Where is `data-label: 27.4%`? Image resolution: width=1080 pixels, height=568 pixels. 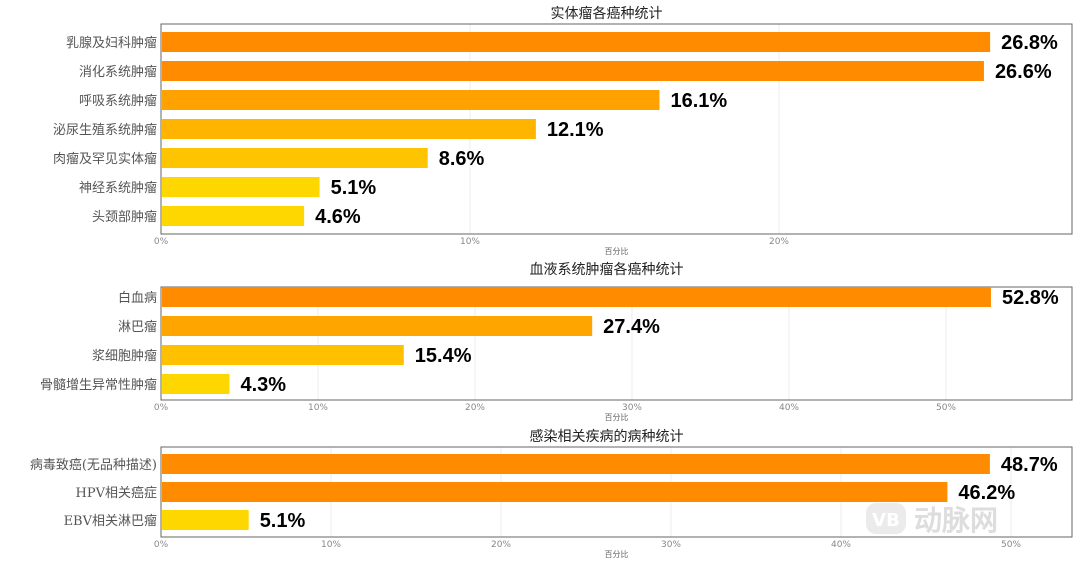 data-label: 27.4% is located at coordinates (631, 327).